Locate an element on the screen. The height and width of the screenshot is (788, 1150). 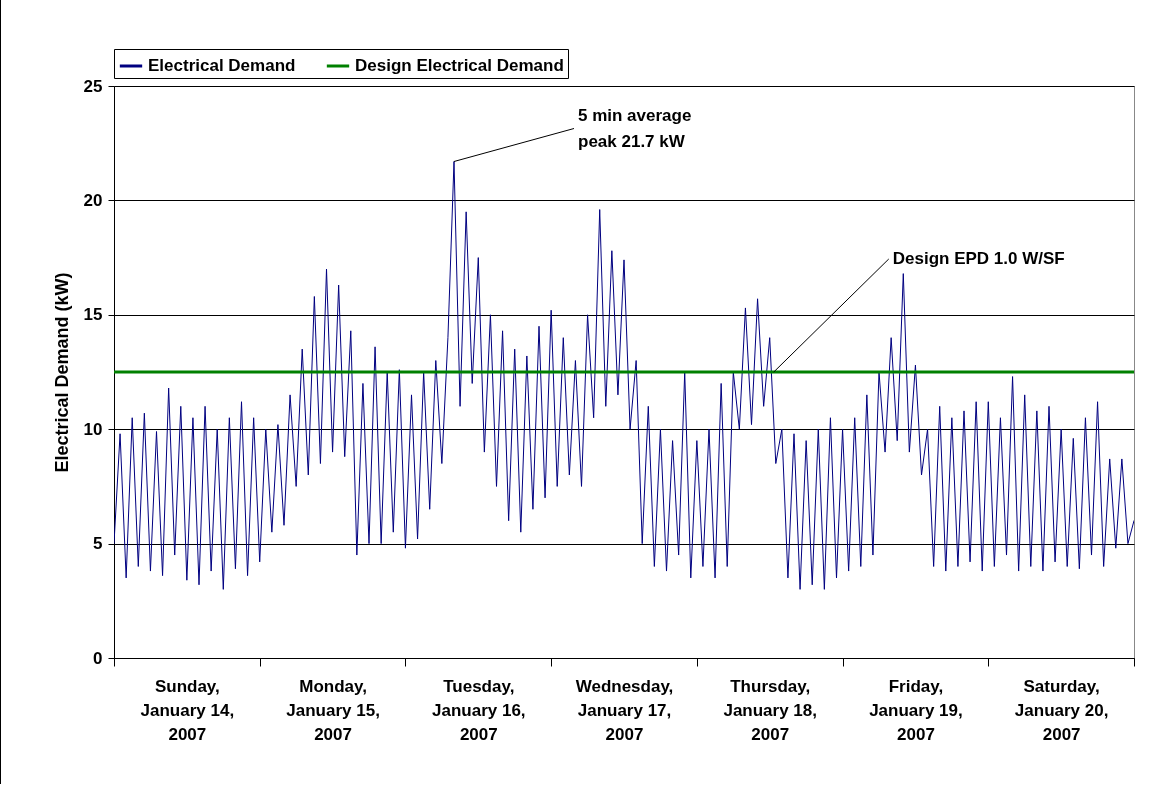
x-tick-label: Saturday, January 20, 2007 is located at coordinates (1061, 710).